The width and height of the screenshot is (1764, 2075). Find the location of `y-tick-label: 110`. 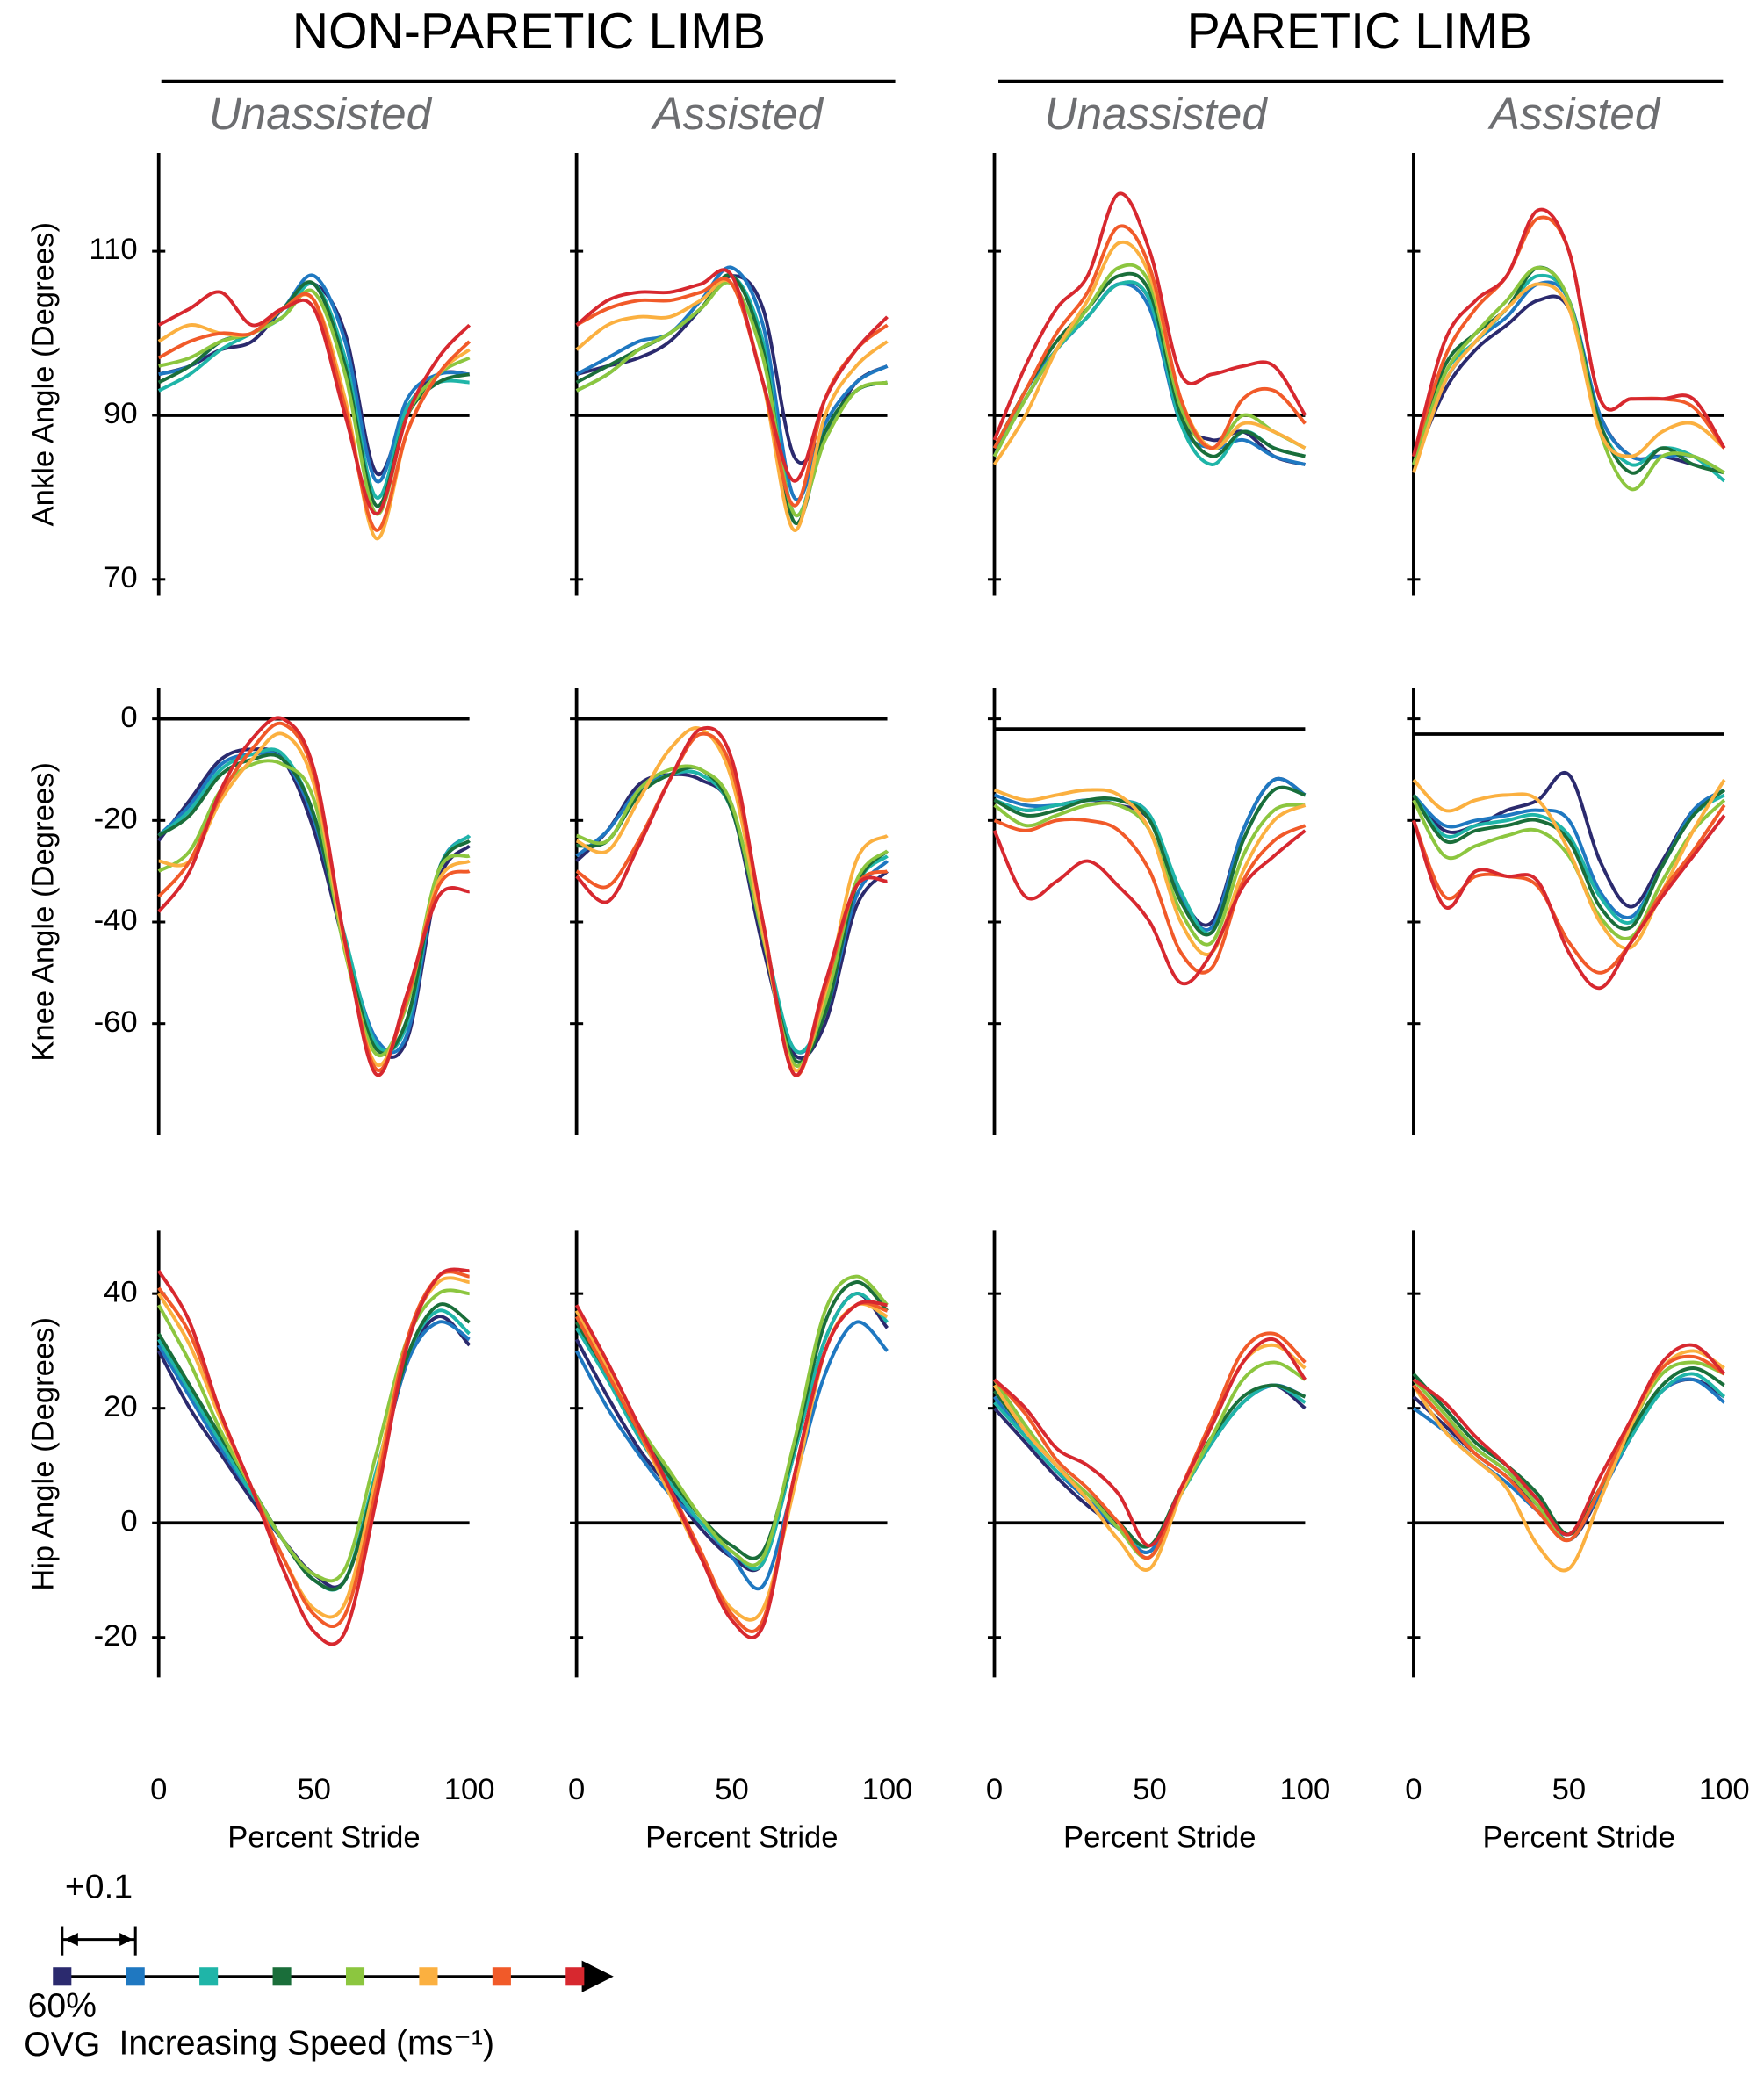

y-tick-label: 110 is located at coordinates (113, 250).